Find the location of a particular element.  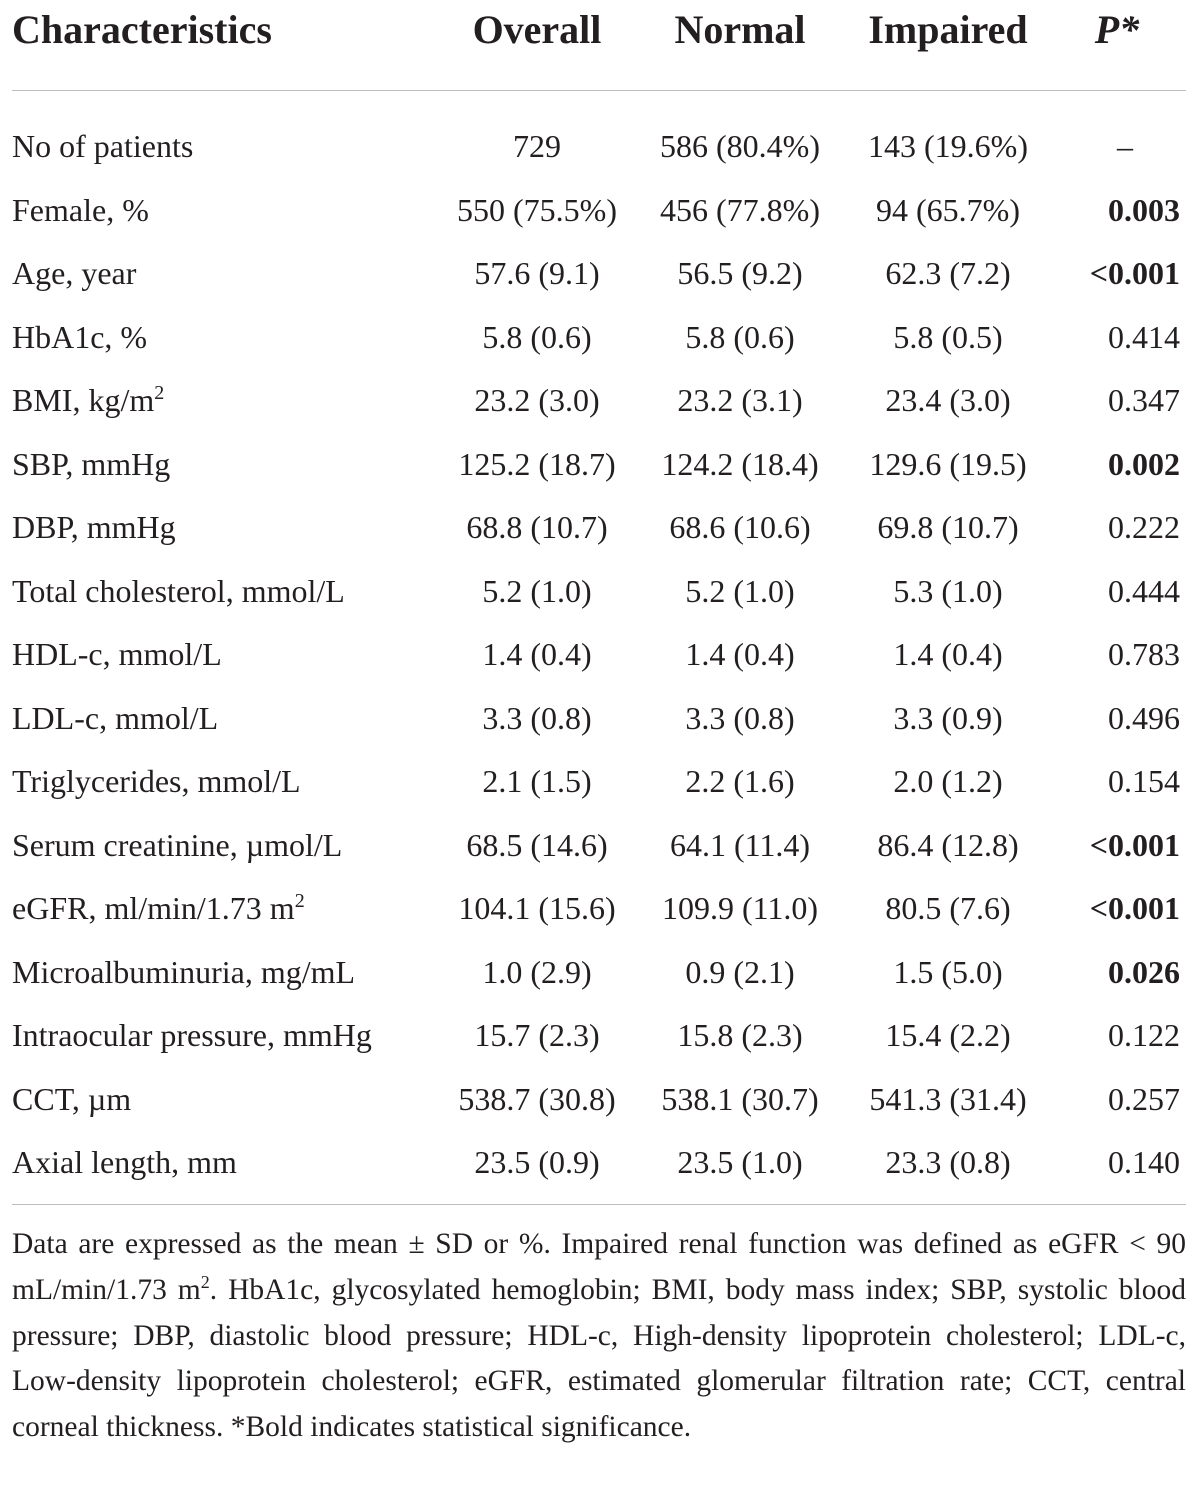

cell-impaired: 143 (19.6%) is located at coordinates (948, 146).